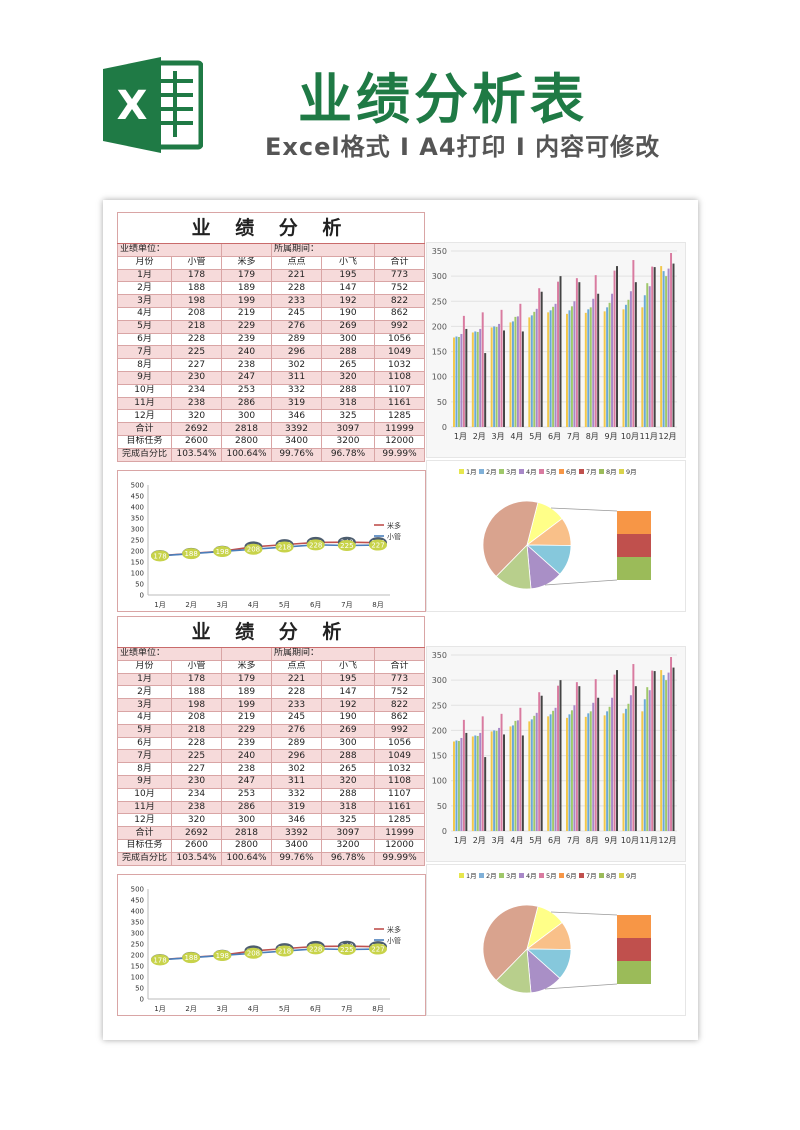  What do you see at coordinates (271, 339) in the screenshot?
I see `table-row: 6月 228 239 289 300 1056` at bounding box center [271, 339].